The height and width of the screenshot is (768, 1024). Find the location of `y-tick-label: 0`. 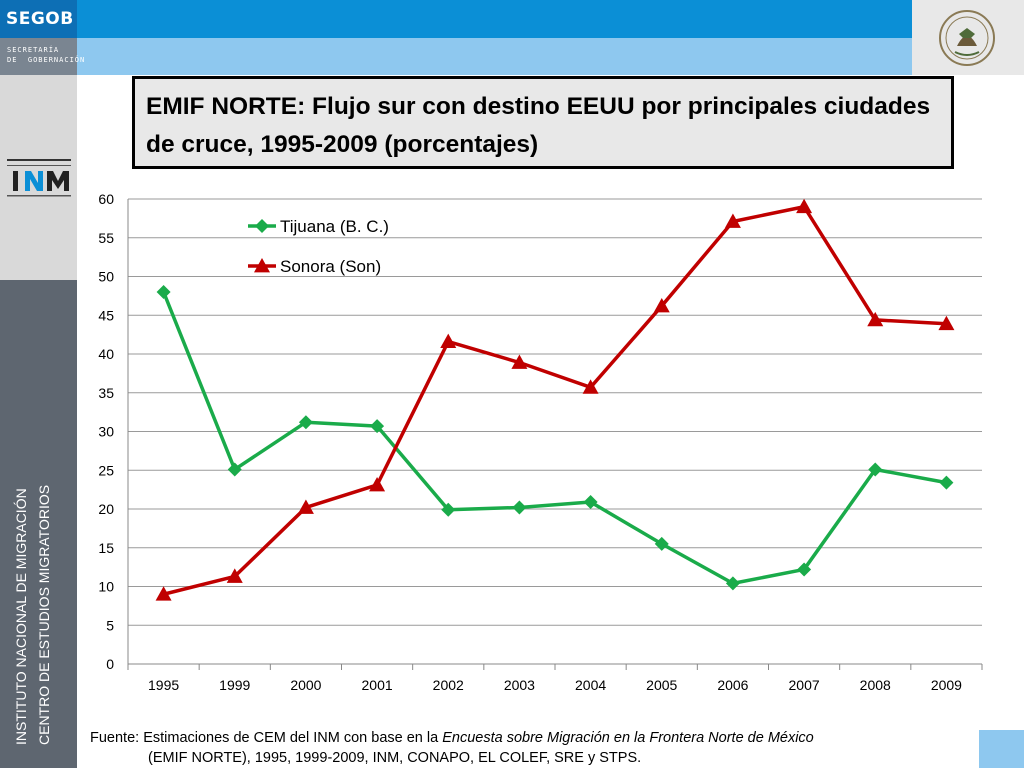

y-tick-label: 0 is located at coordinates (110, 664).